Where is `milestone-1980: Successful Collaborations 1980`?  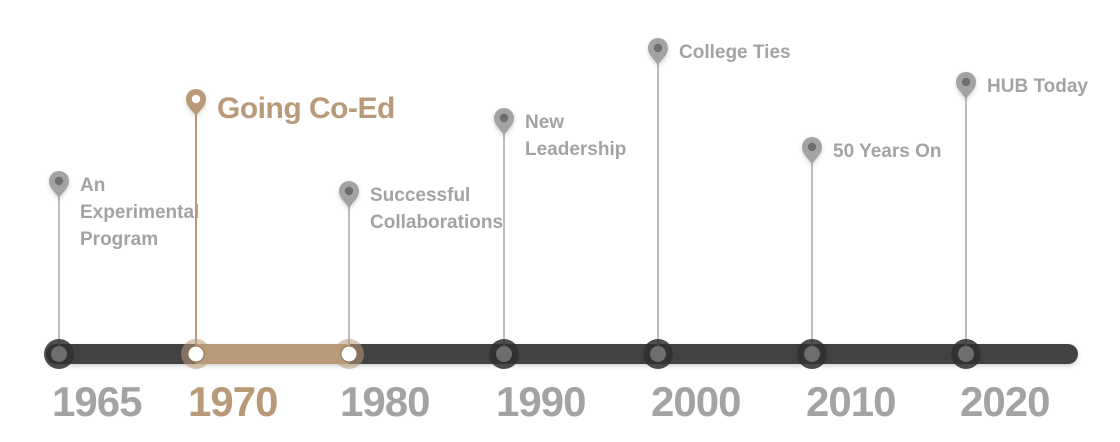
milestone-1980: Successful Collaborations 1980 is located at coordinates (418, 303).